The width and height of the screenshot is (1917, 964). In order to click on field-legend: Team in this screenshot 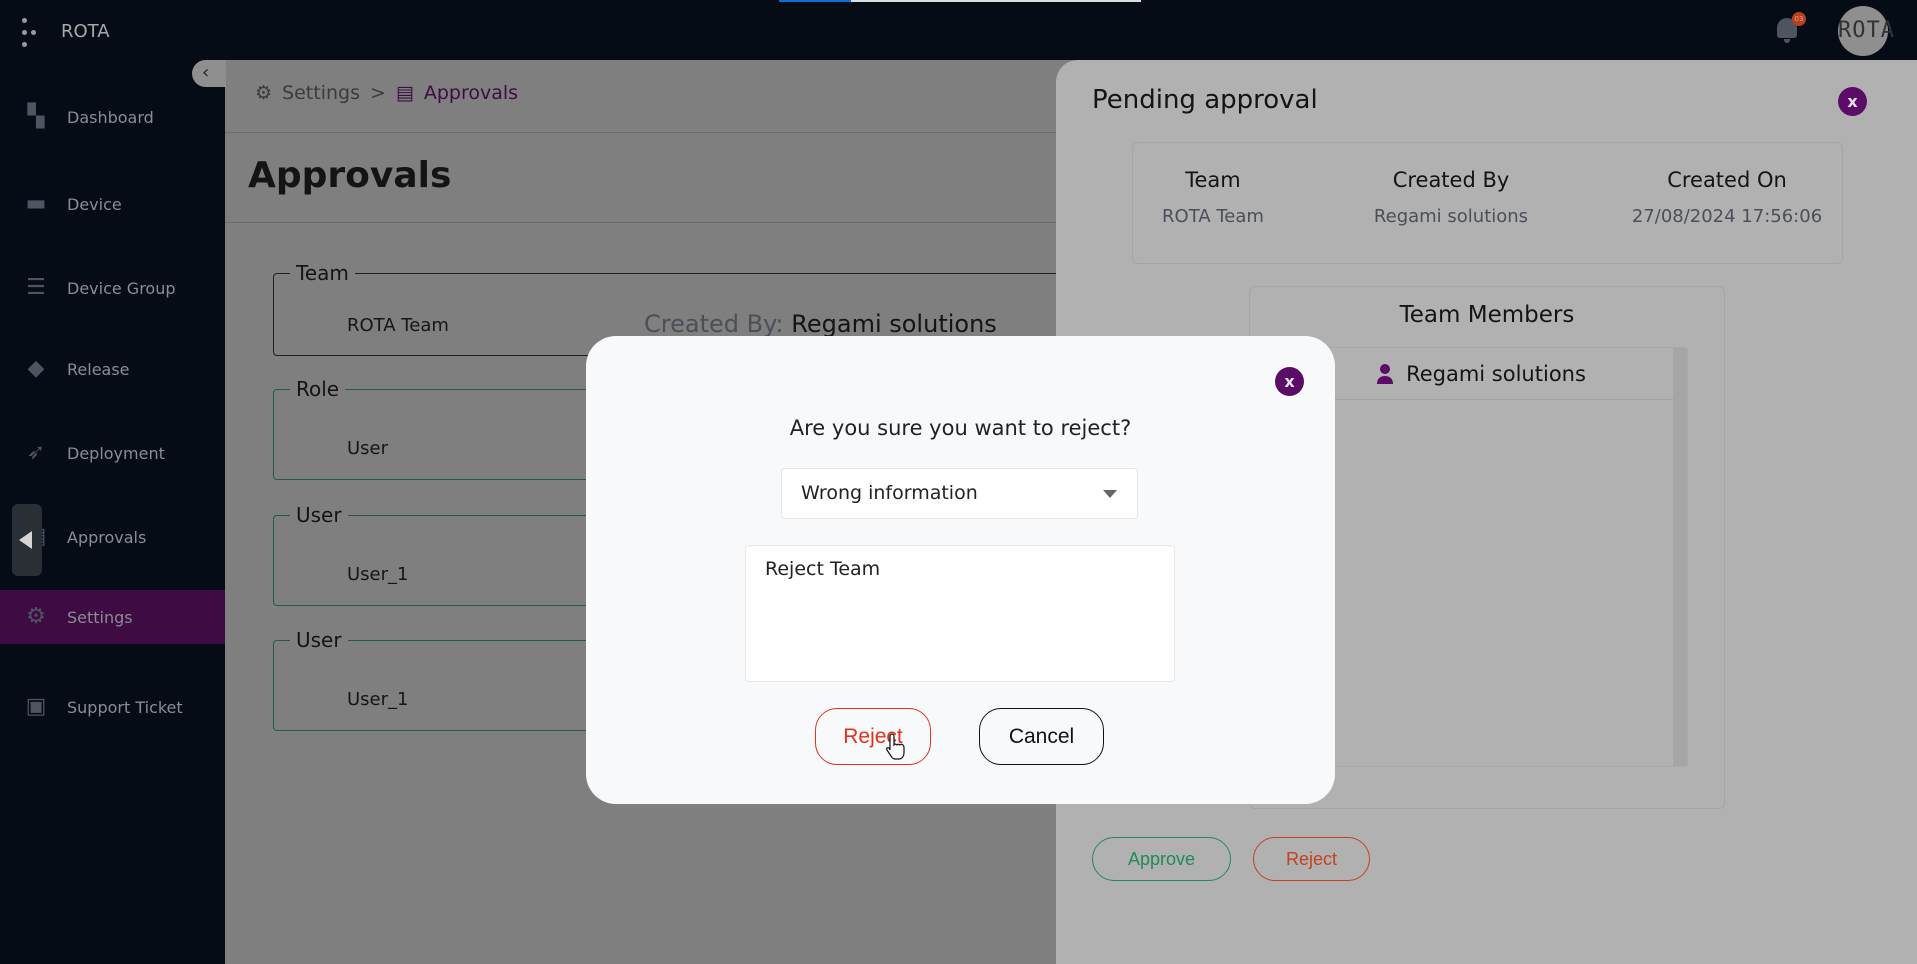, I will do `click(322, 273)`.